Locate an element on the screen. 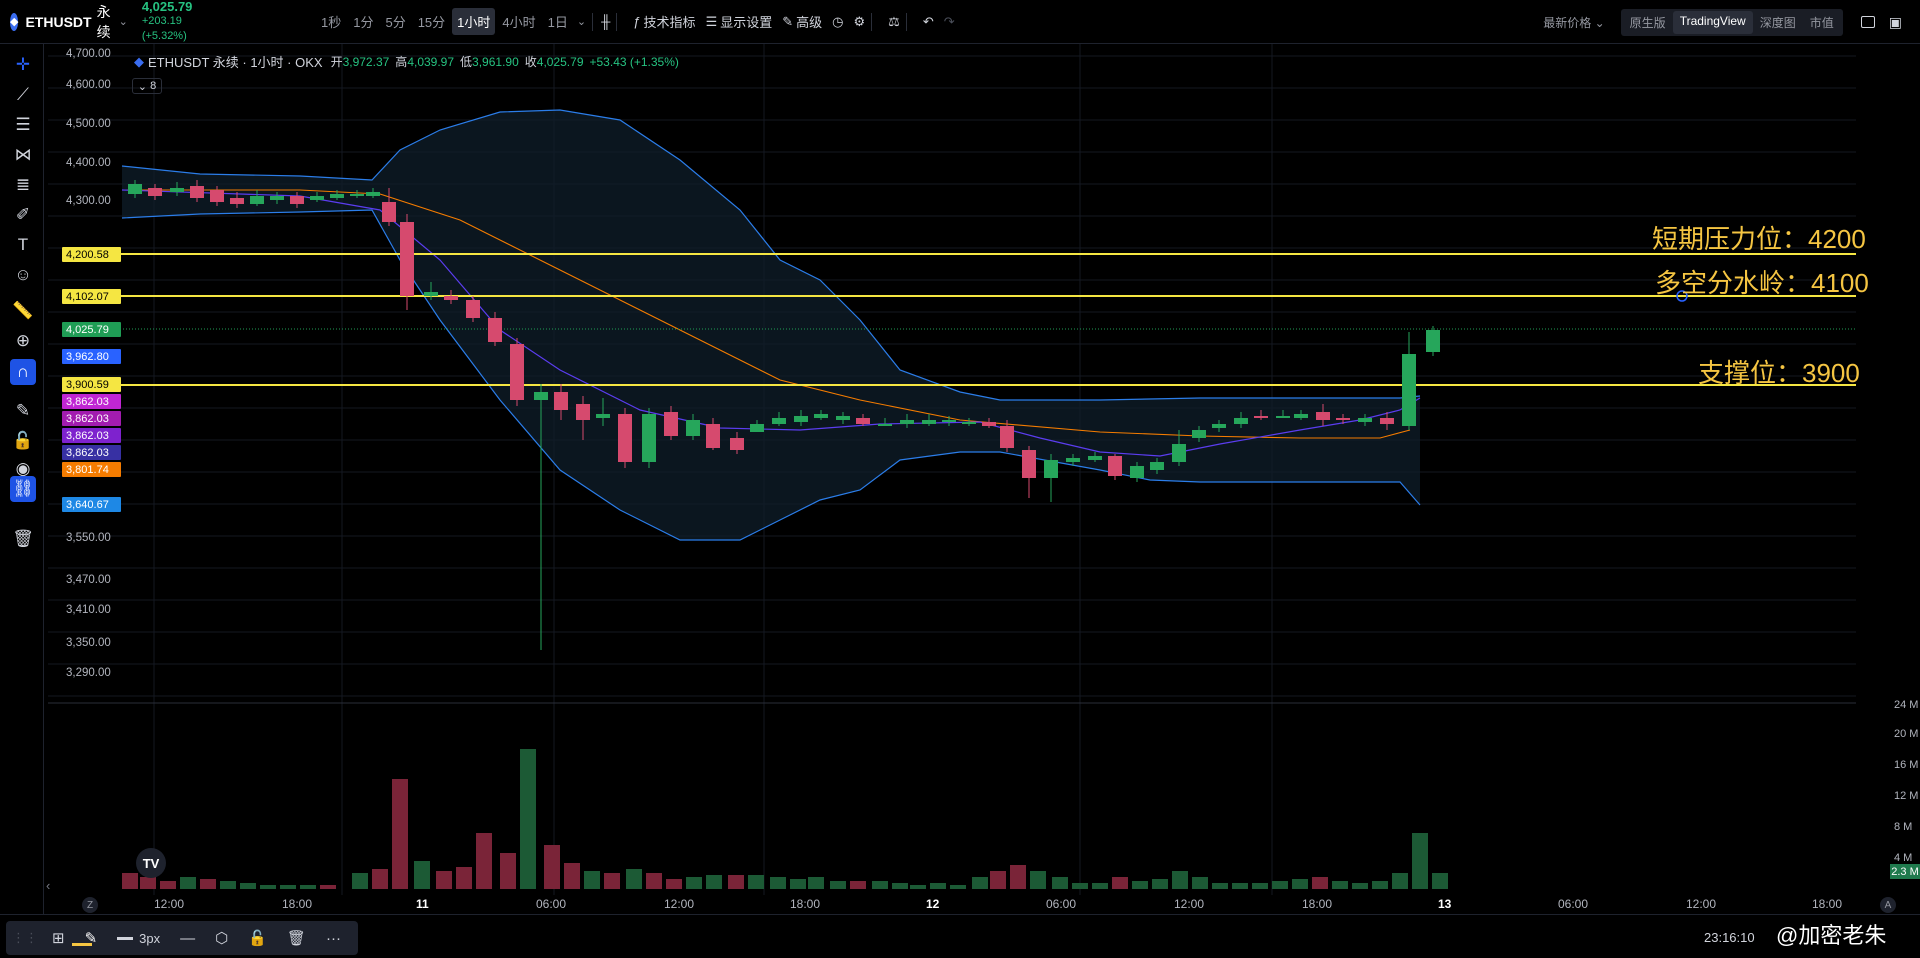 The height and width of the screenshot is (958, 1920). camera-icon: ▣ is located at coordinates (1895, 21).